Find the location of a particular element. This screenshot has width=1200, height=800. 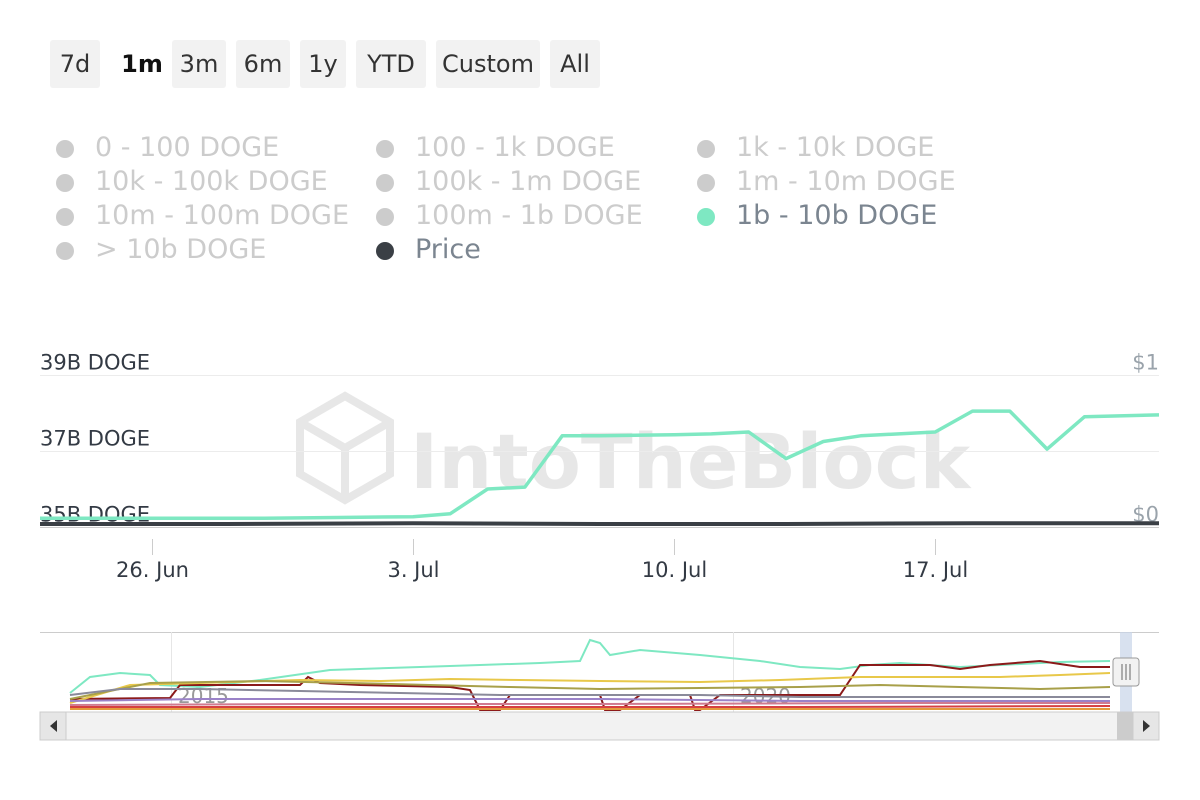

legend-label: 1b - 10b DOGE is located at coordinates (837, 215).